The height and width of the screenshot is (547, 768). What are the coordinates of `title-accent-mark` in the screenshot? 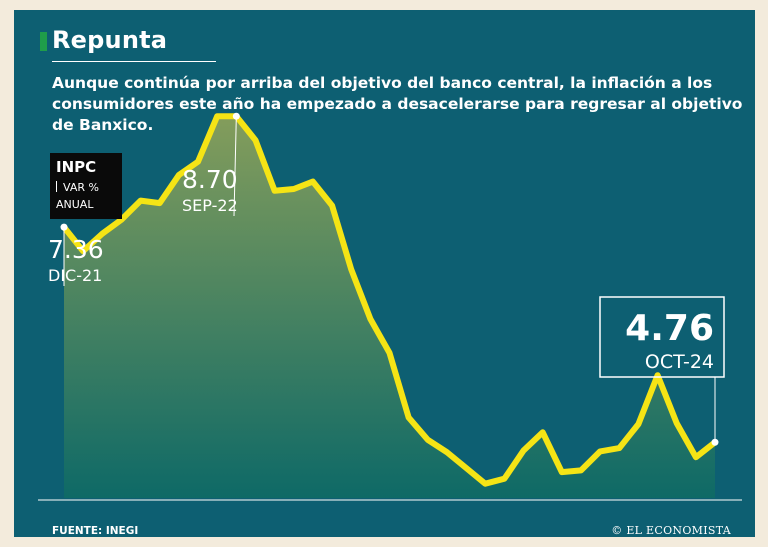 It's located at (43, 41).